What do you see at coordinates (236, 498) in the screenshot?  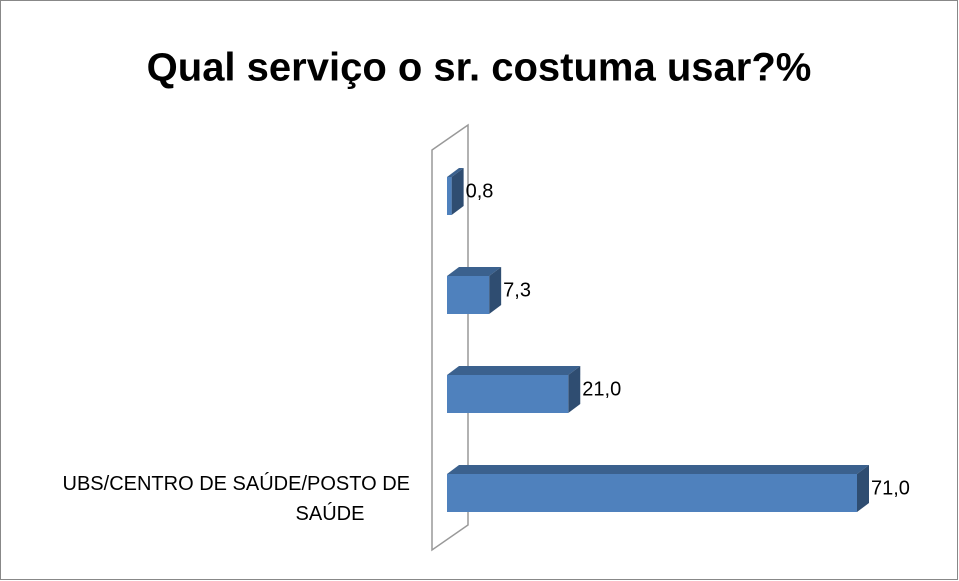 I see `y-tick-label: UBS/CENTRO DE SAÚDE/POSTO DE SAÚDE` at bounding box center [236, 498].